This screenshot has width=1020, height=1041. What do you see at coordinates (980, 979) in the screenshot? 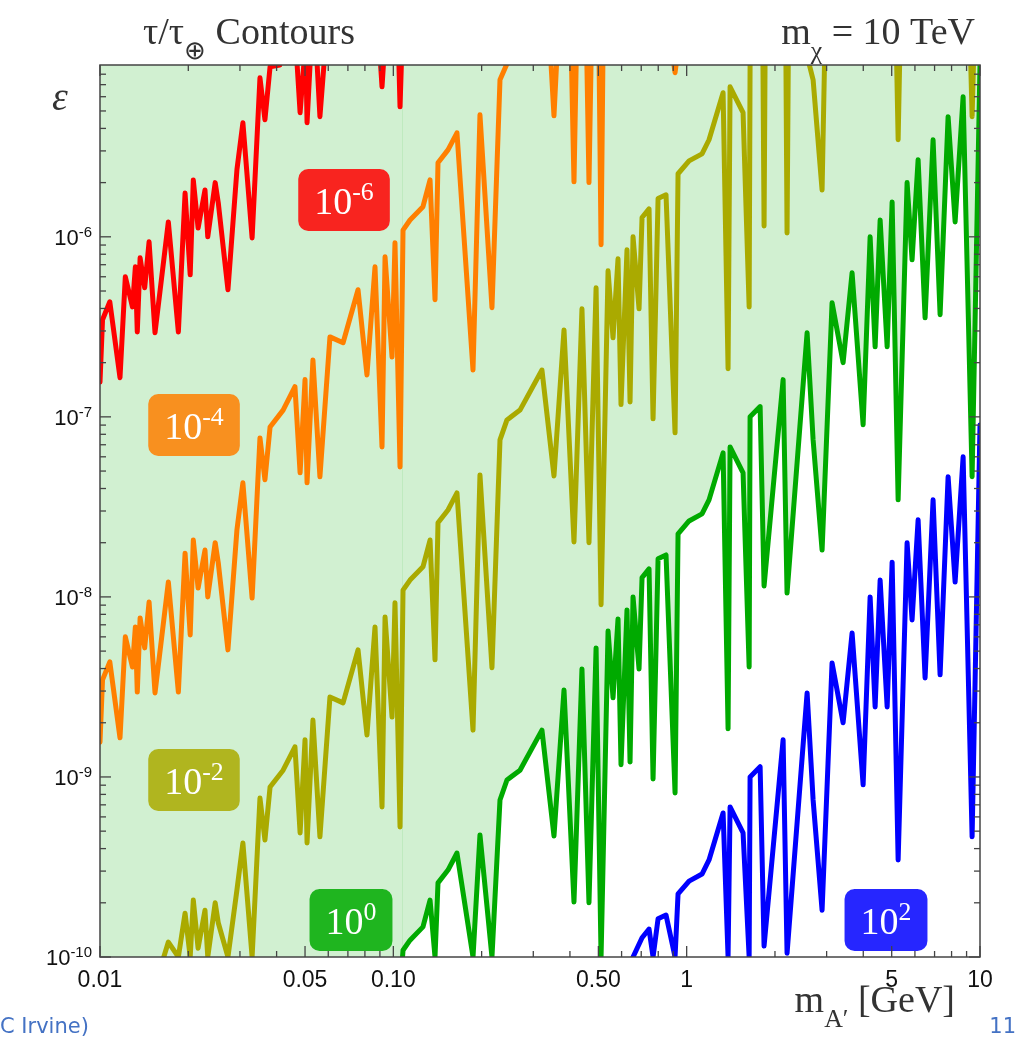
I see `x-tick-label: 10` at bounding box center [980, 979].